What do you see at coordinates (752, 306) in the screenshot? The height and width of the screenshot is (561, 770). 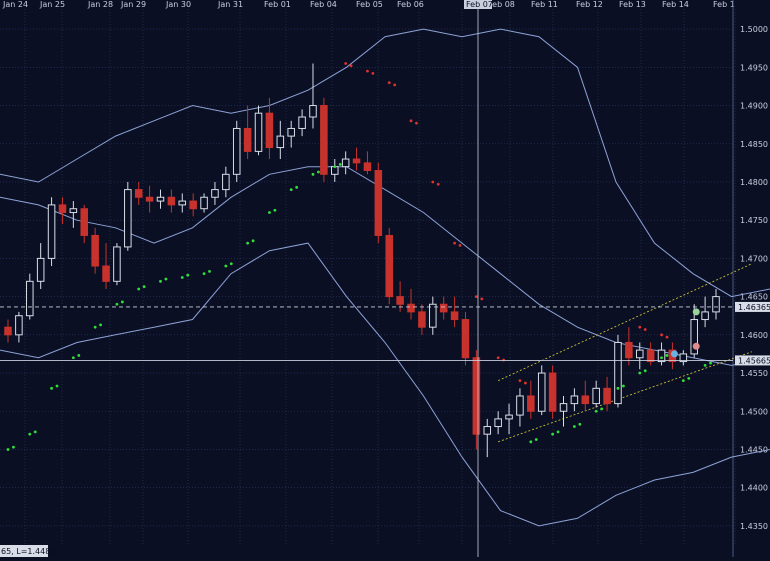 I see `price-marker-label-box` at bounding box center [752, 306].